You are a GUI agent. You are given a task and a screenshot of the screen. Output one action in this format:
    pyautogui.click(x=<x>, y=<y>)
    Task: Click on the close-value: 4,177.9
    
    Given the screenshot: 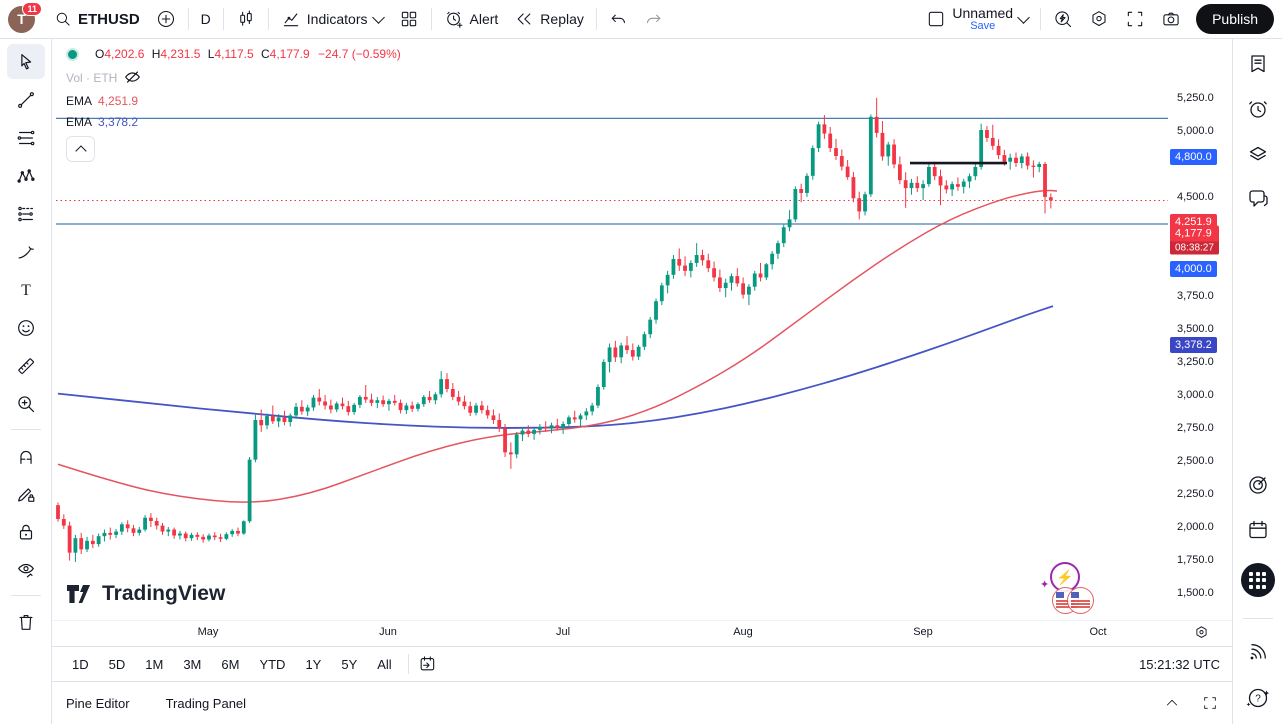 What is the action you would take?
    pyautogui.click(x=289, y=54)
    